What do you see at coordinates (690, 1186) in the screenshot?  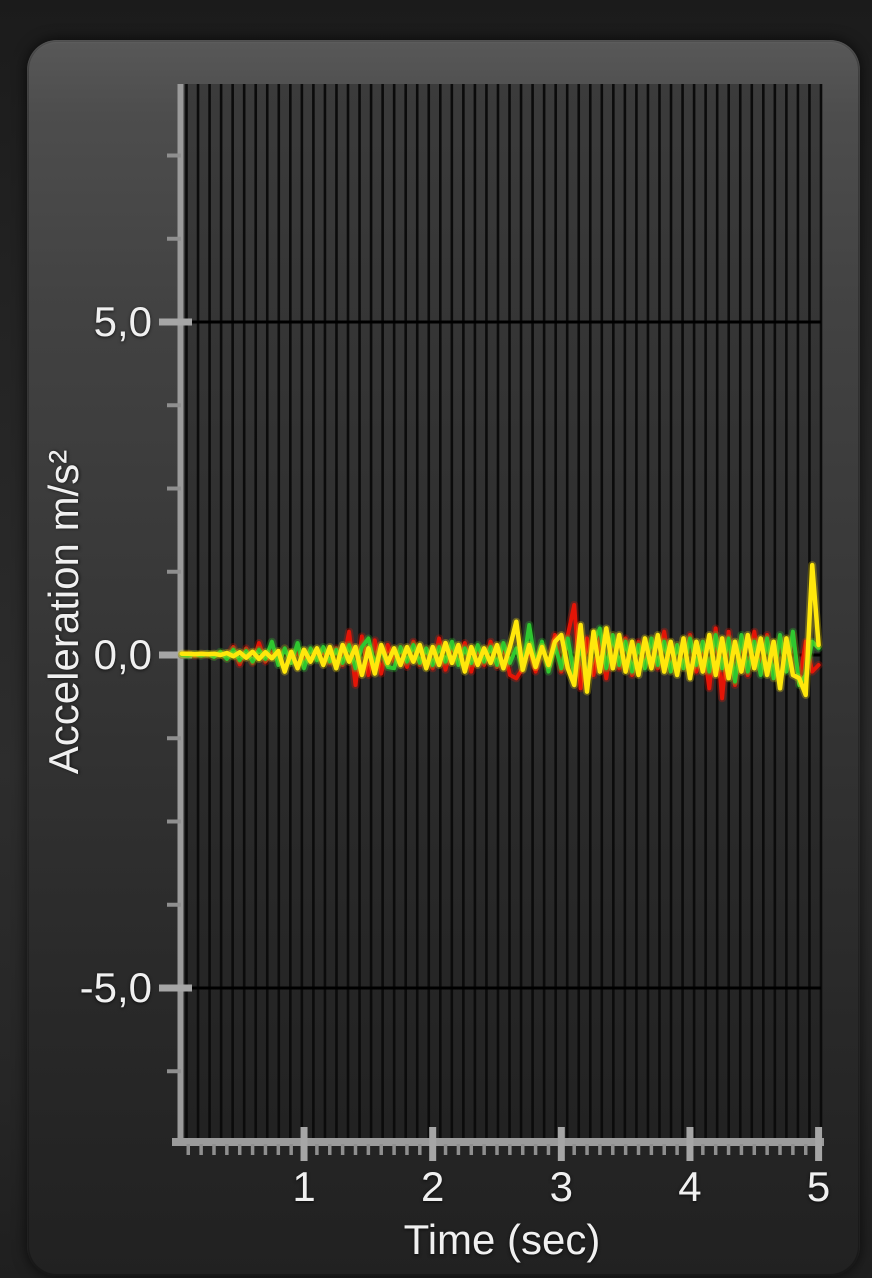 I see `x-tick-label: 4` at bounding box center [690, 1186].